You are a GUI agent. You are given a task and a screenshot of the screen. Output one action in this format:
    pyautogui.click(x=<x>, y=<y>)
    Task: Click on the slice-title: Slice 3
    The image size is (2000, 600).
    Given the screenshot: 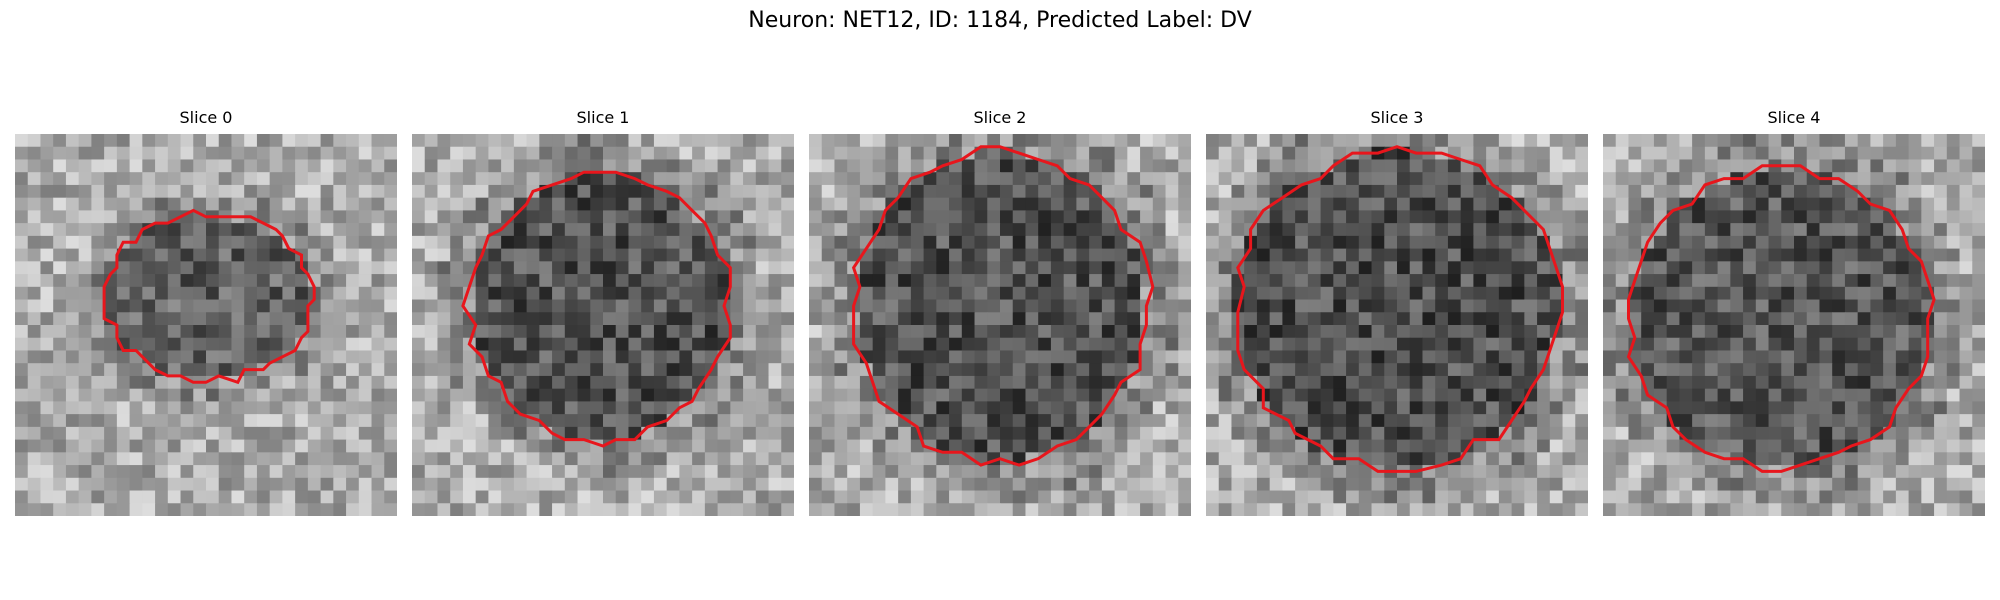 What is the action you would take?
    pyautogui.click(x=1397, y=117)
    